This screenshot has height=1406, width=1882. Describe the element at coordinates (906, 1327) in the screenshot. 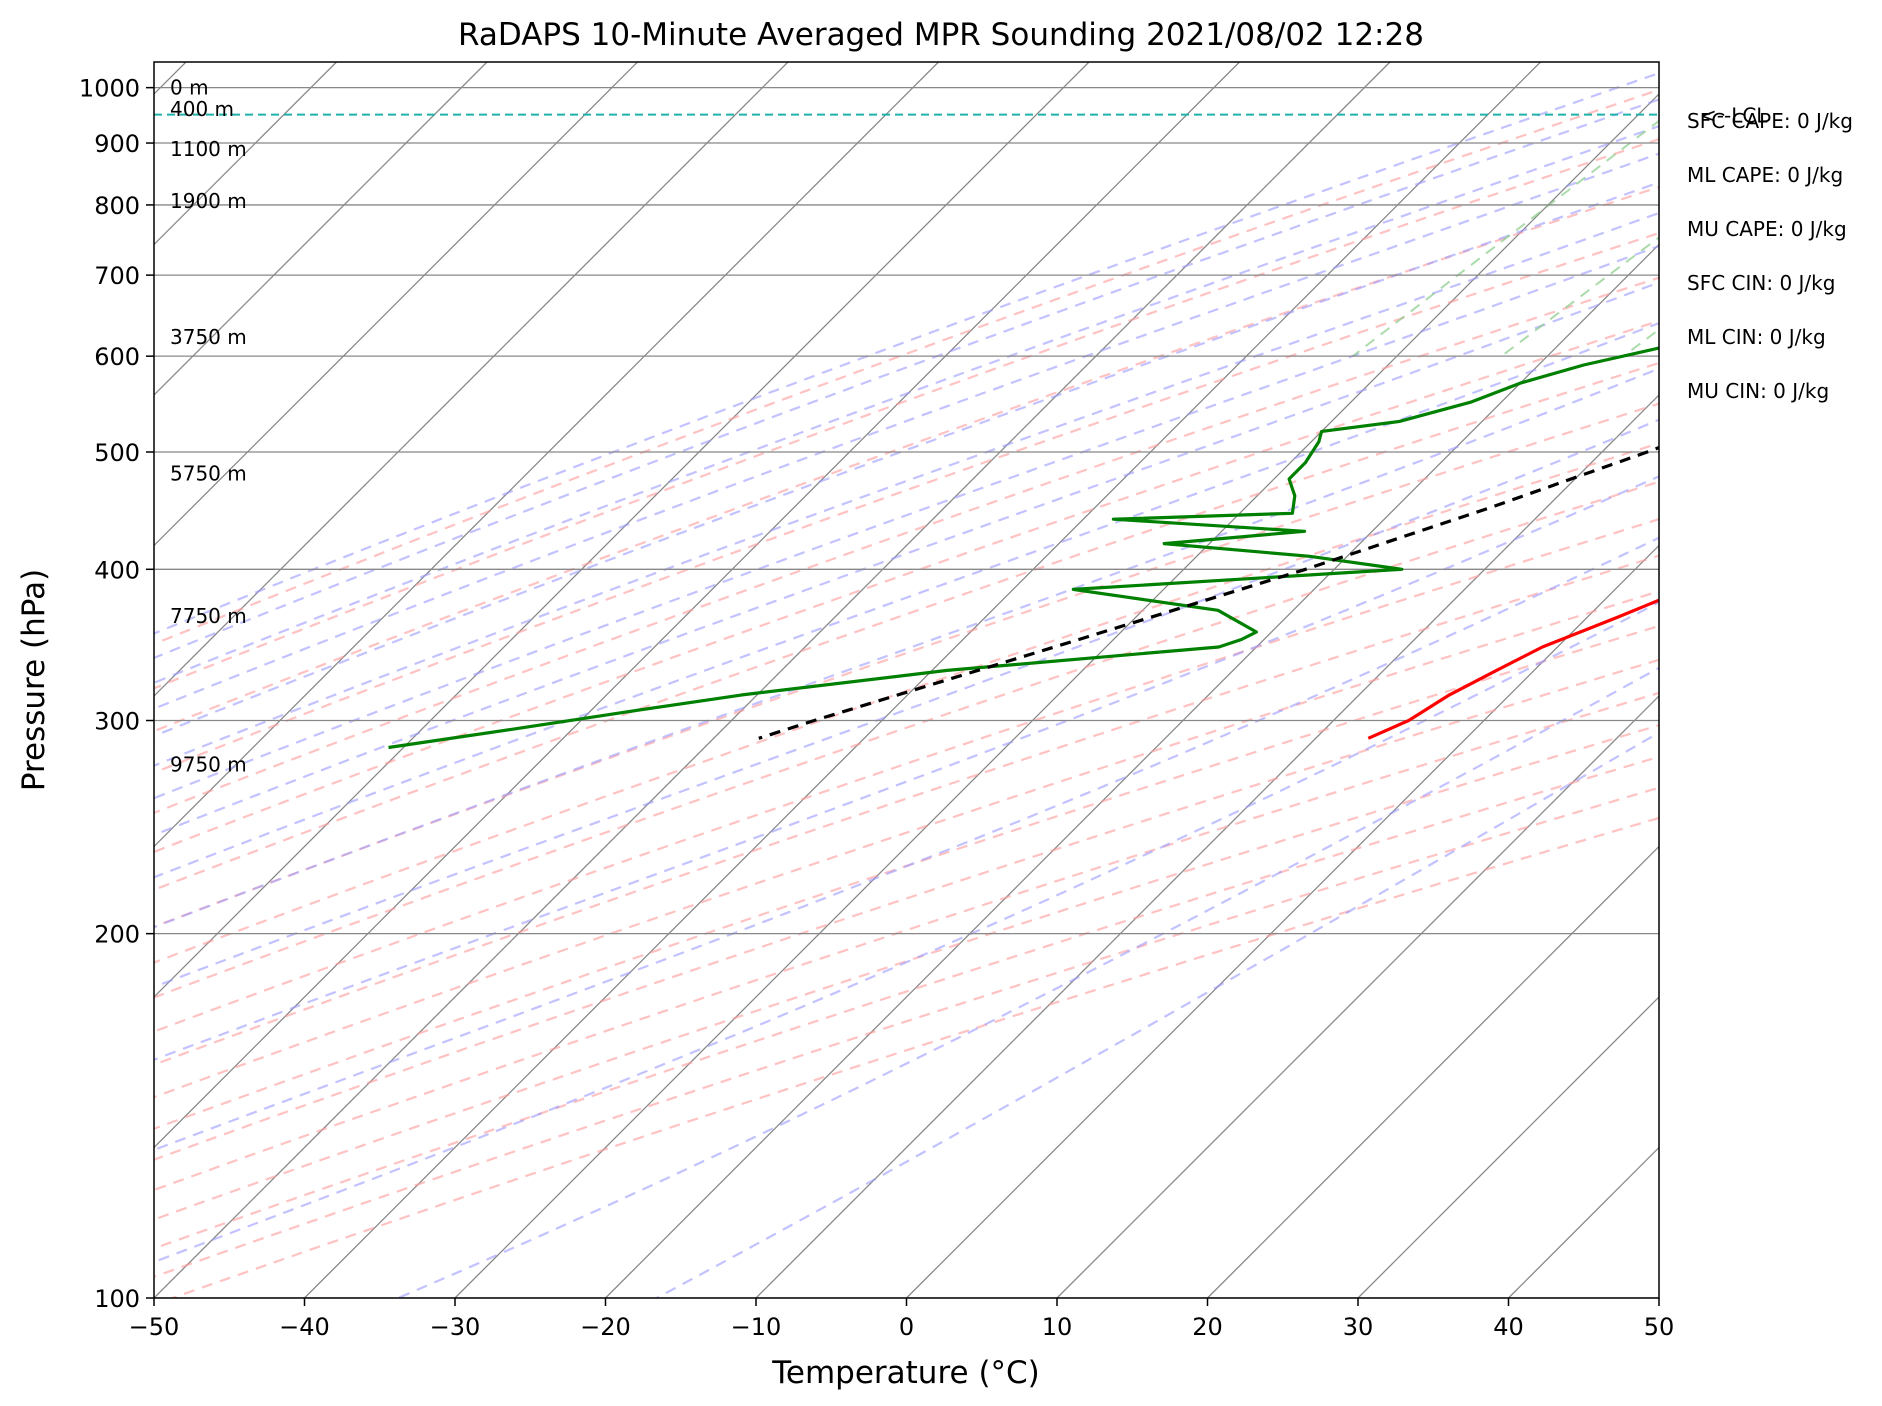

I see `x-tick-label: 0` at that location.